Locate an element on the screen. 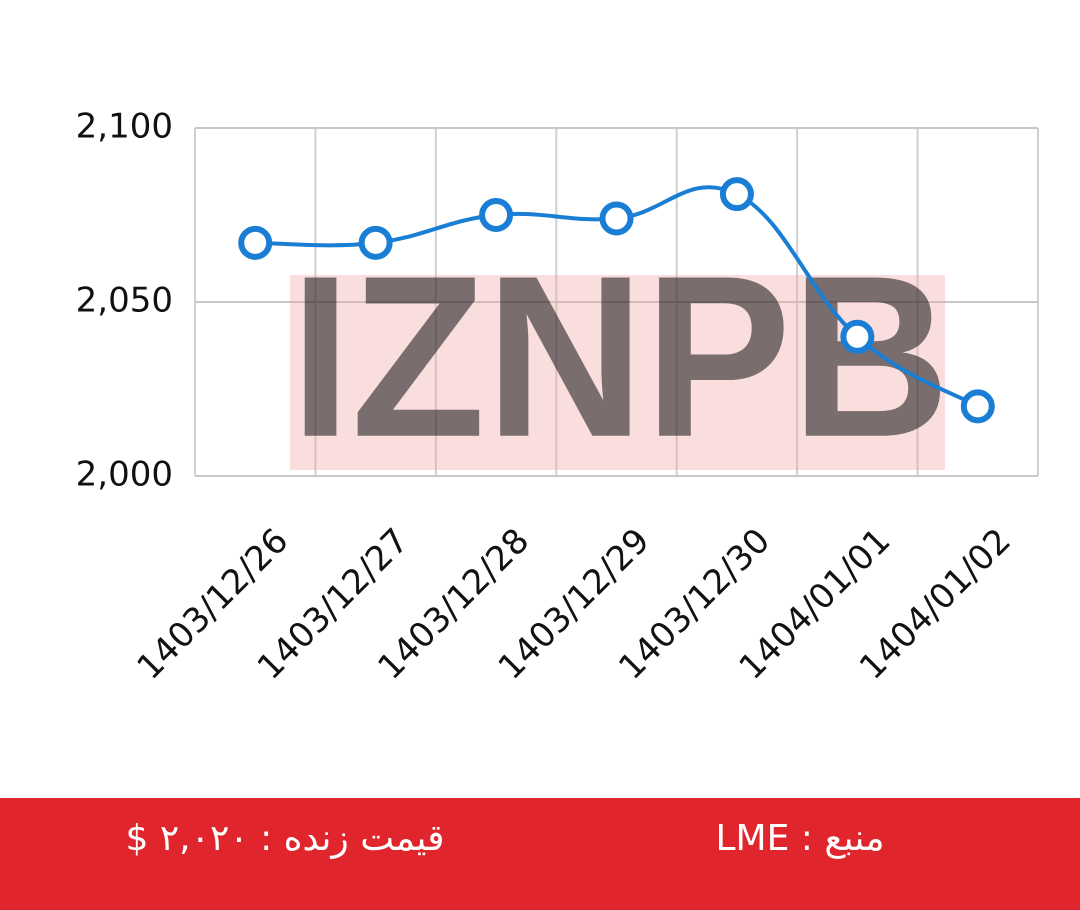  footer-bar is located at coordinates (540, 854).